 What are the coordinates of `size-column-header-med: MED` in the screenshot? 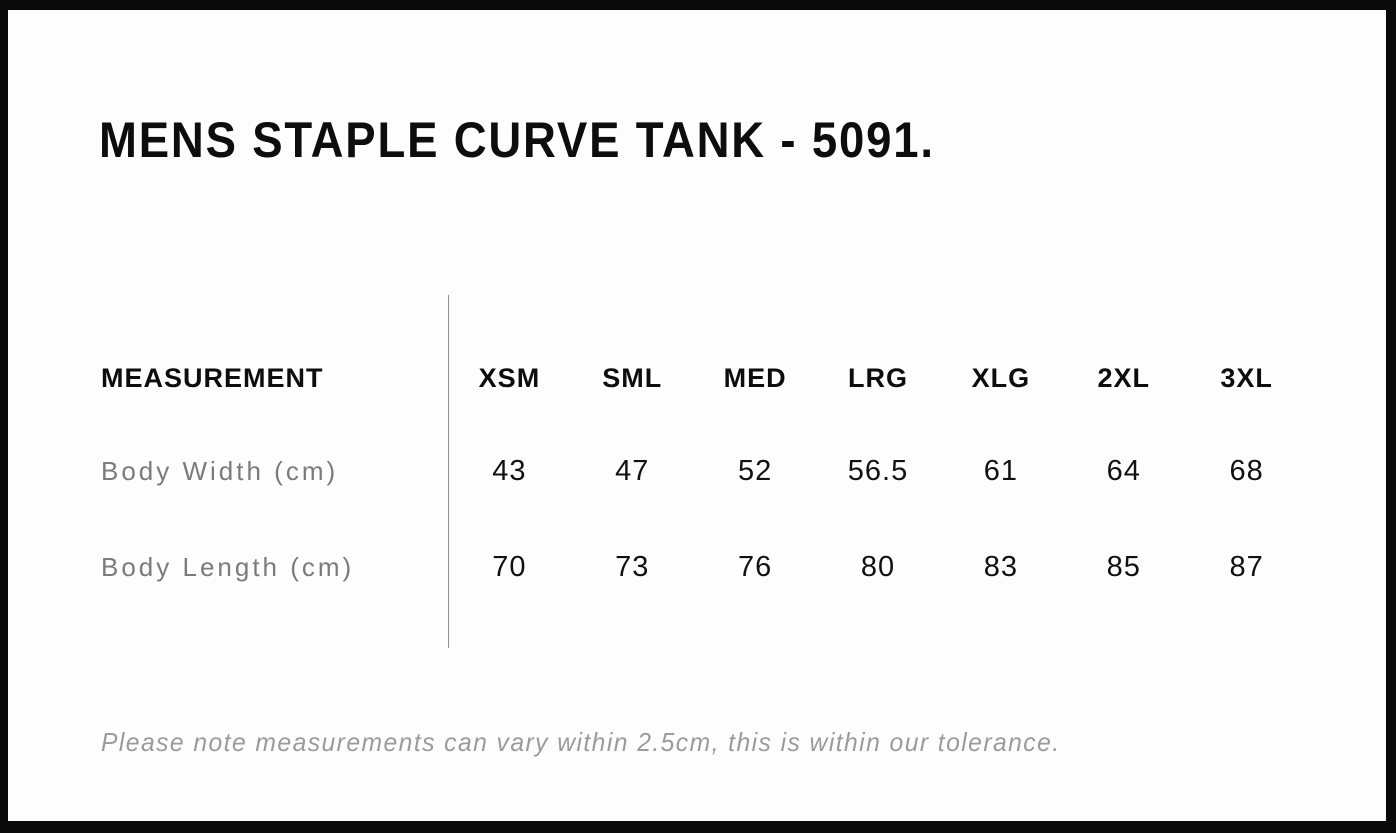 It's located at (755, 377).